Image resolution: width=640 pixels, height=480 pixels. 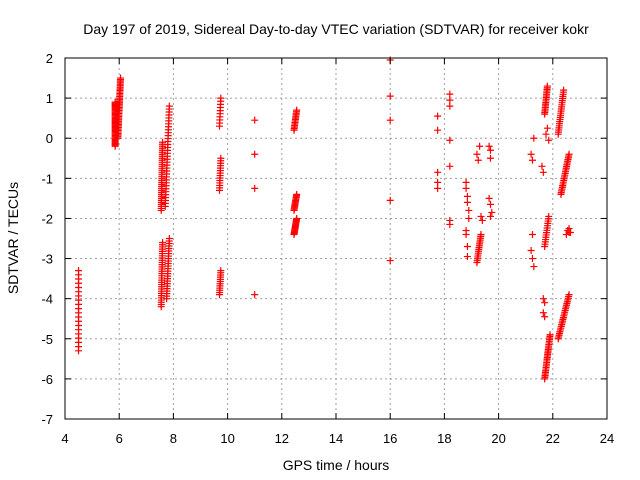 What do you see at coordinates (47, 379) in the screenshot?
I see `y-tick-label: -6` at bounding box center [47, 379].